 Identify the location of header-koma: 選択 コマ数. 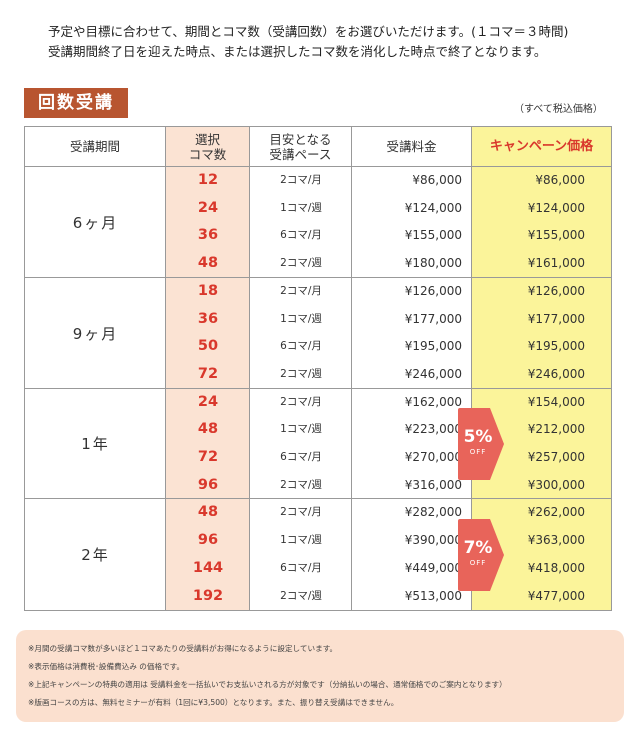
(208, 147).